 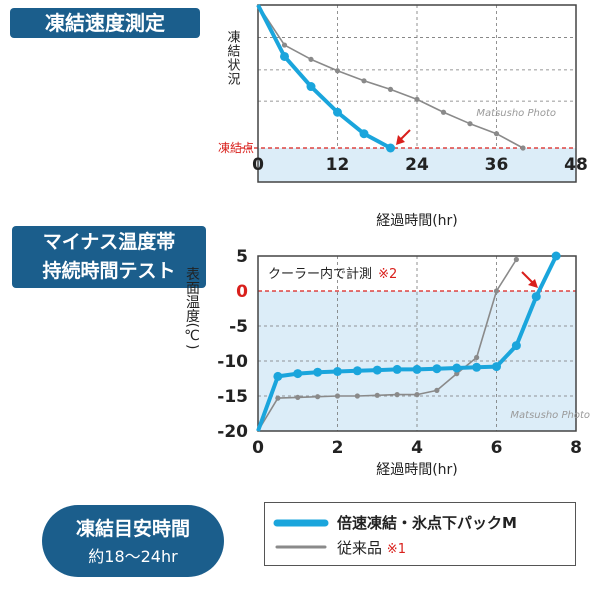 I want to click on freeze-guide-badge: 凍結目安時間 約18〜24hr, so click(x=133, y=541).